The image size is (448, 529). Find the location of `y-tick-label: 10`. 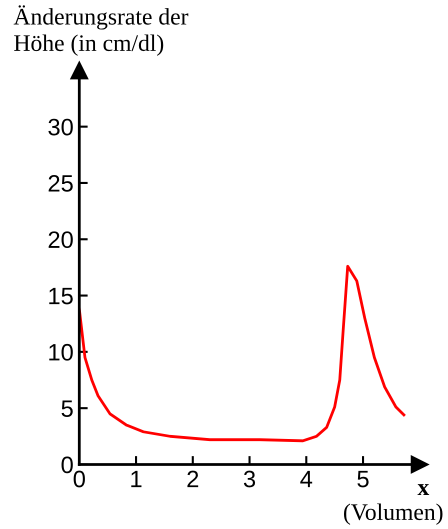

y-tick-label: 10 is located at coordinates (61, 352).